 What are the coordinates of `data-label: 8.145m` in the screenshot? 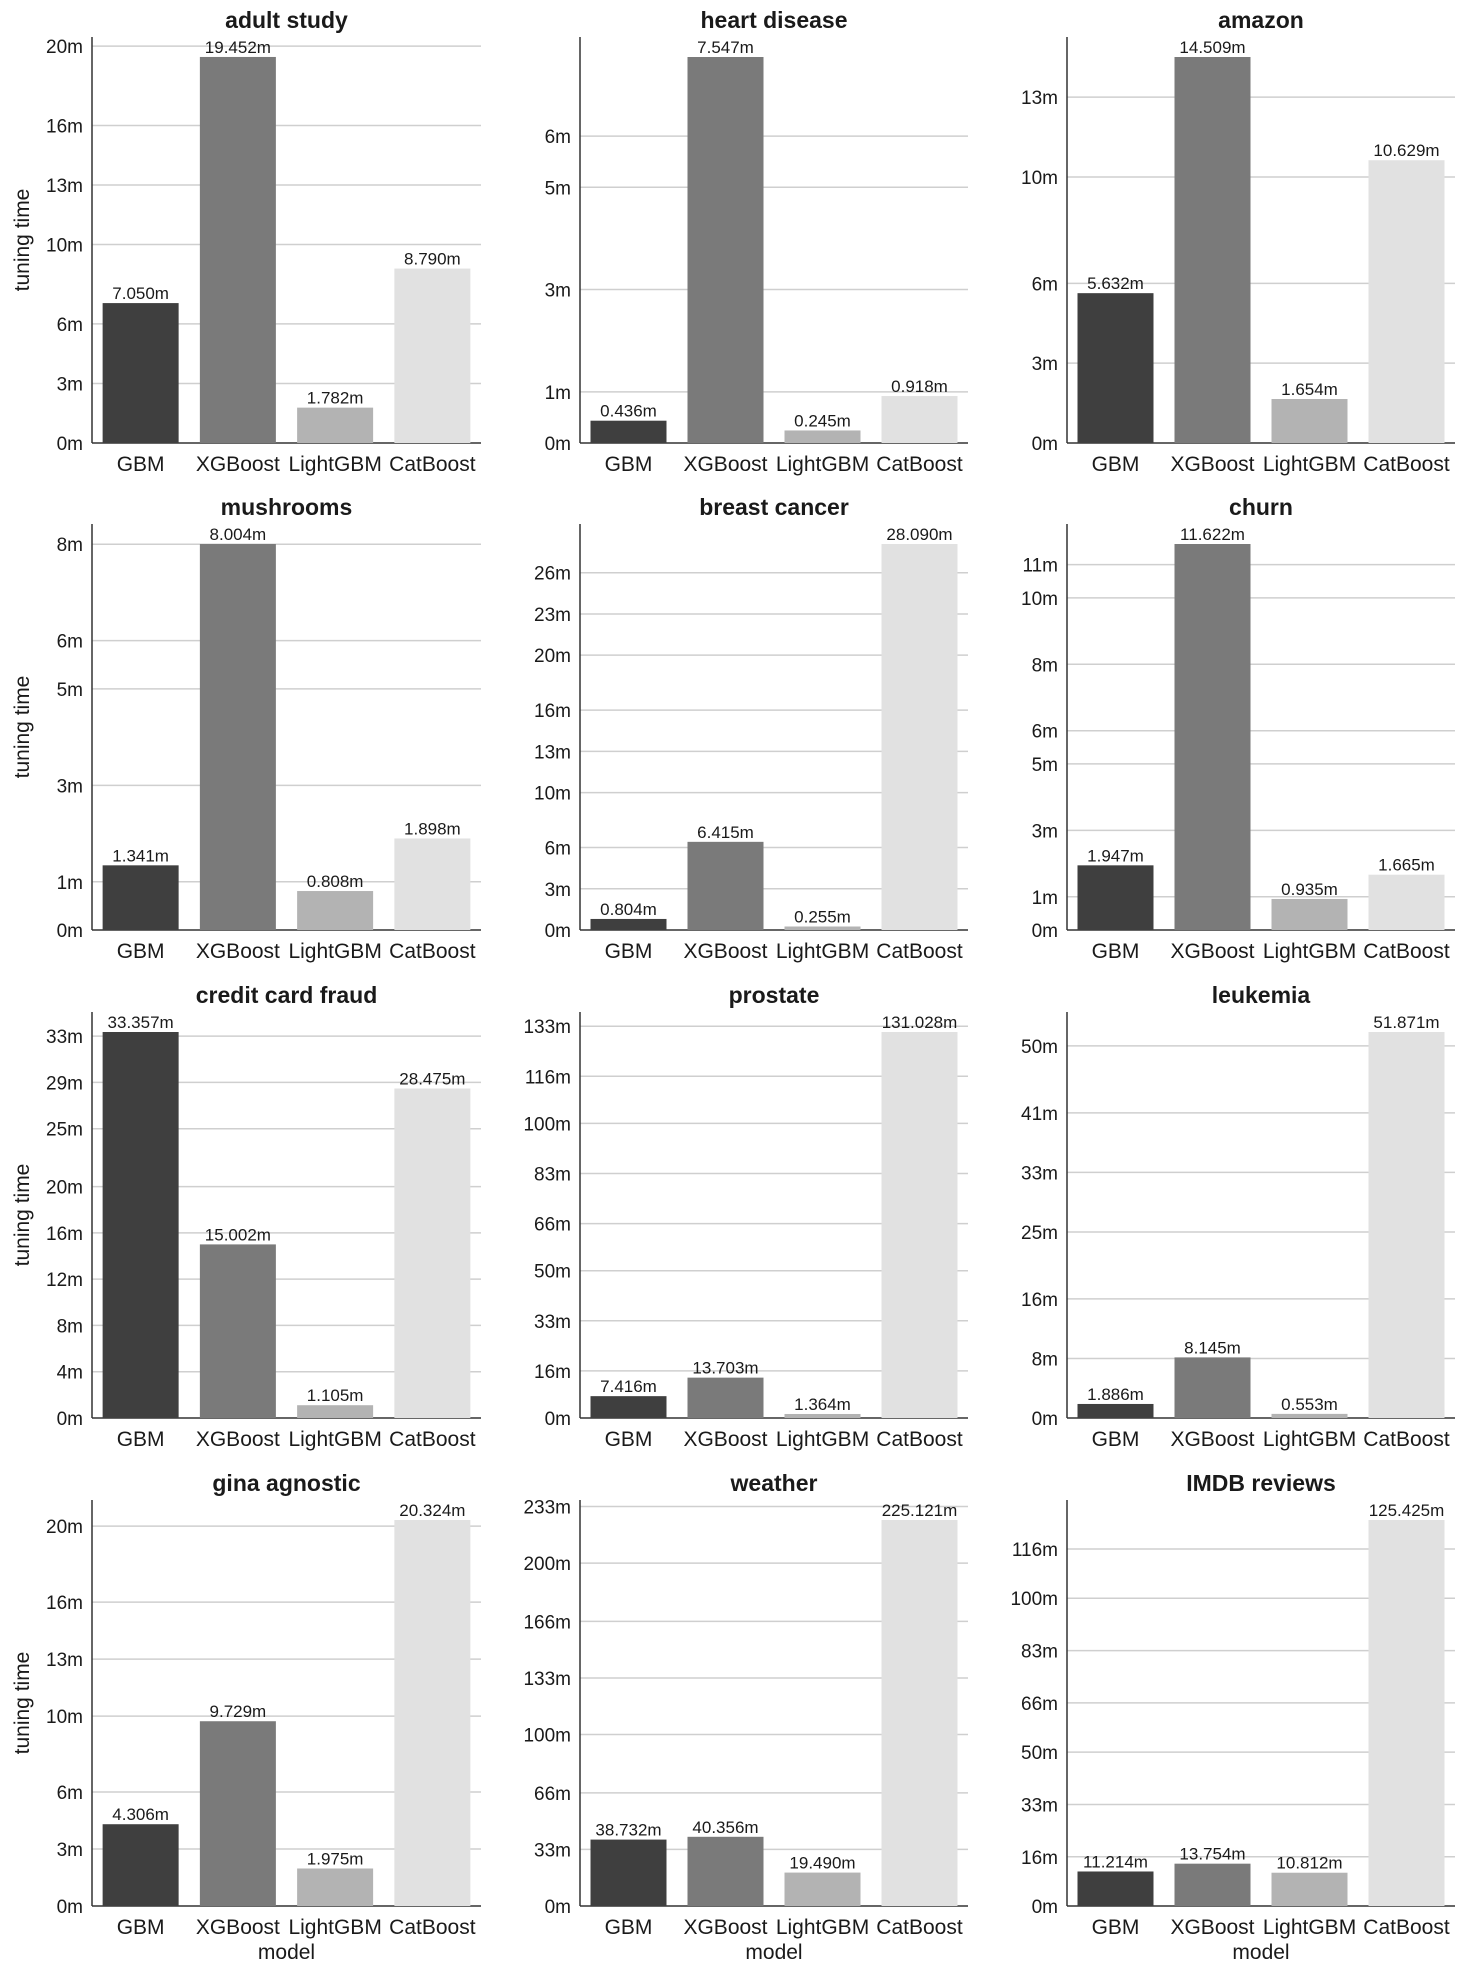 It's located at (1212, 1347).